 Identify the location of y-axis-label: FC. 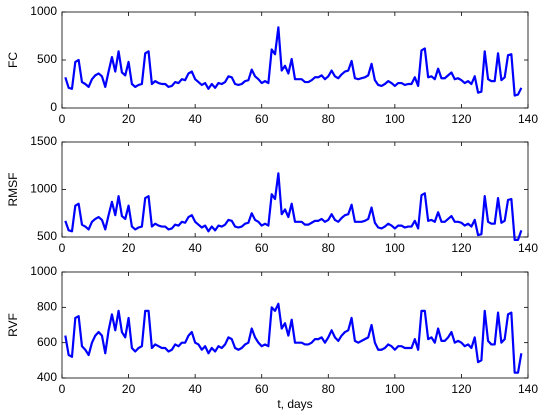
(13, 60).